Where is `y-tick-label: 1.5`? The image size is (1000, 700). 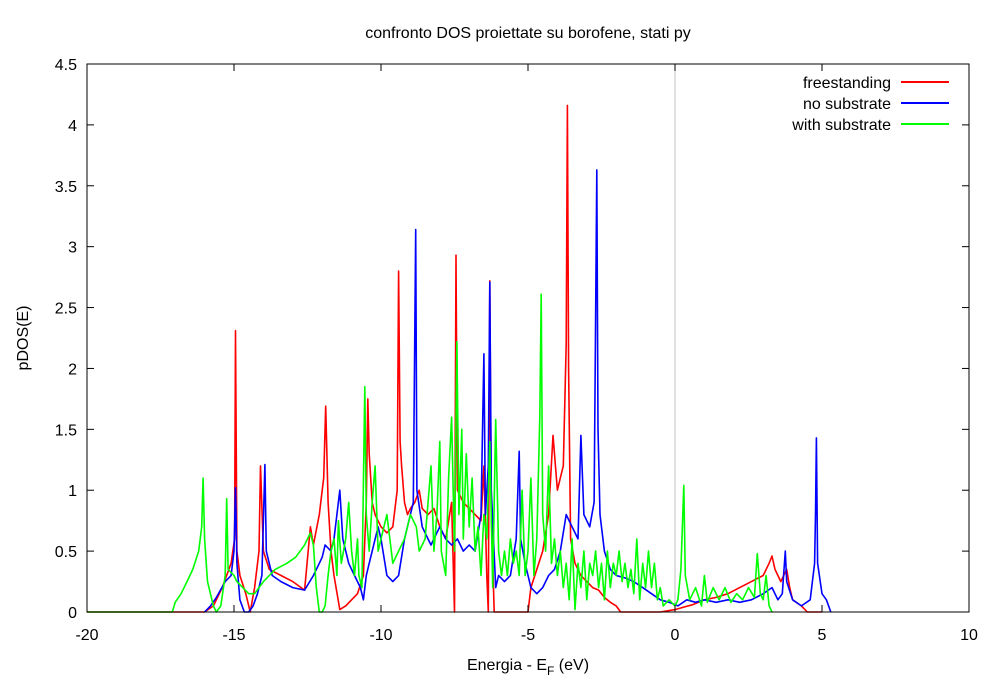 y-tick-label: 1.5 is located at coordinates (66, 430).